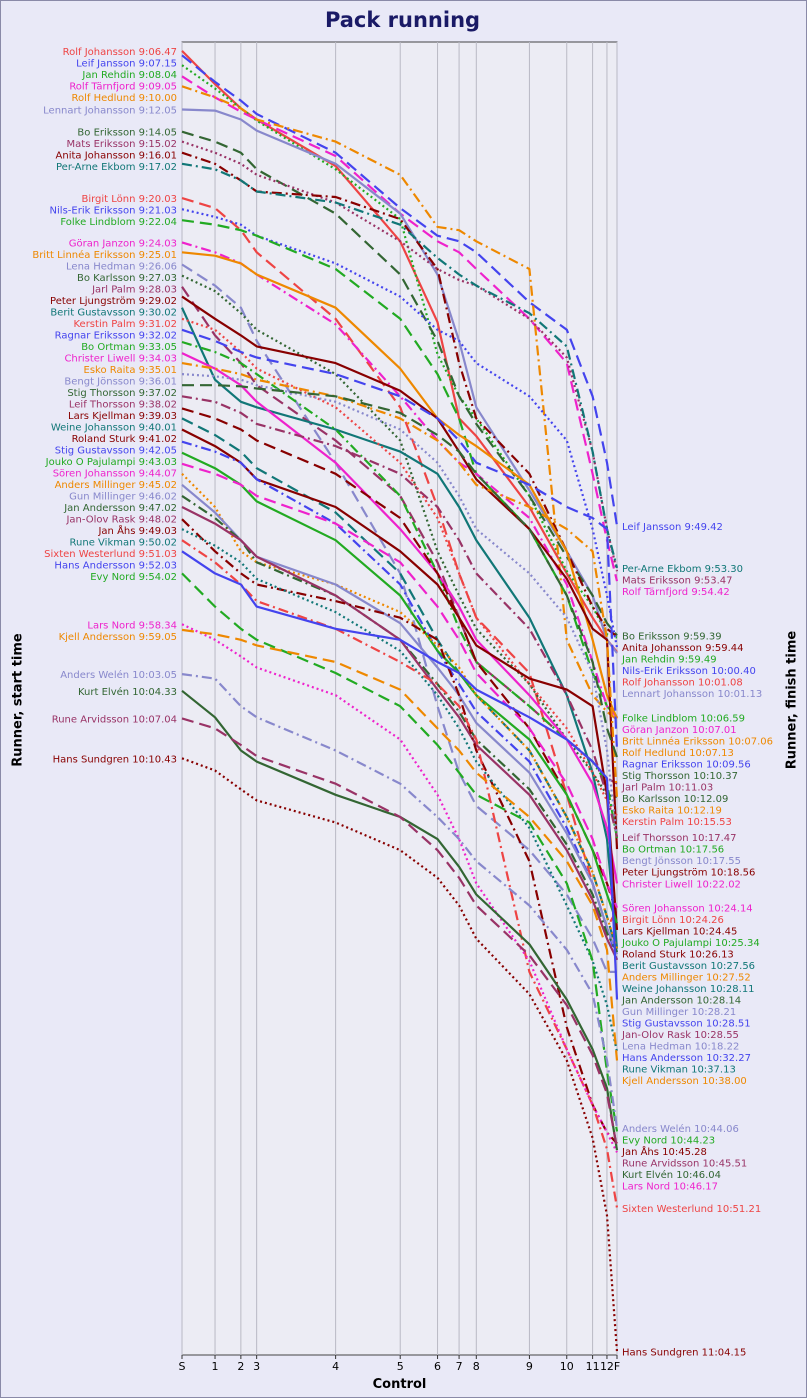  What do you see at coordinates (667, 787) in the screenshot?
I see `finish-label: Jarl Palm 10:11.03` at bounding box center [667, 787].